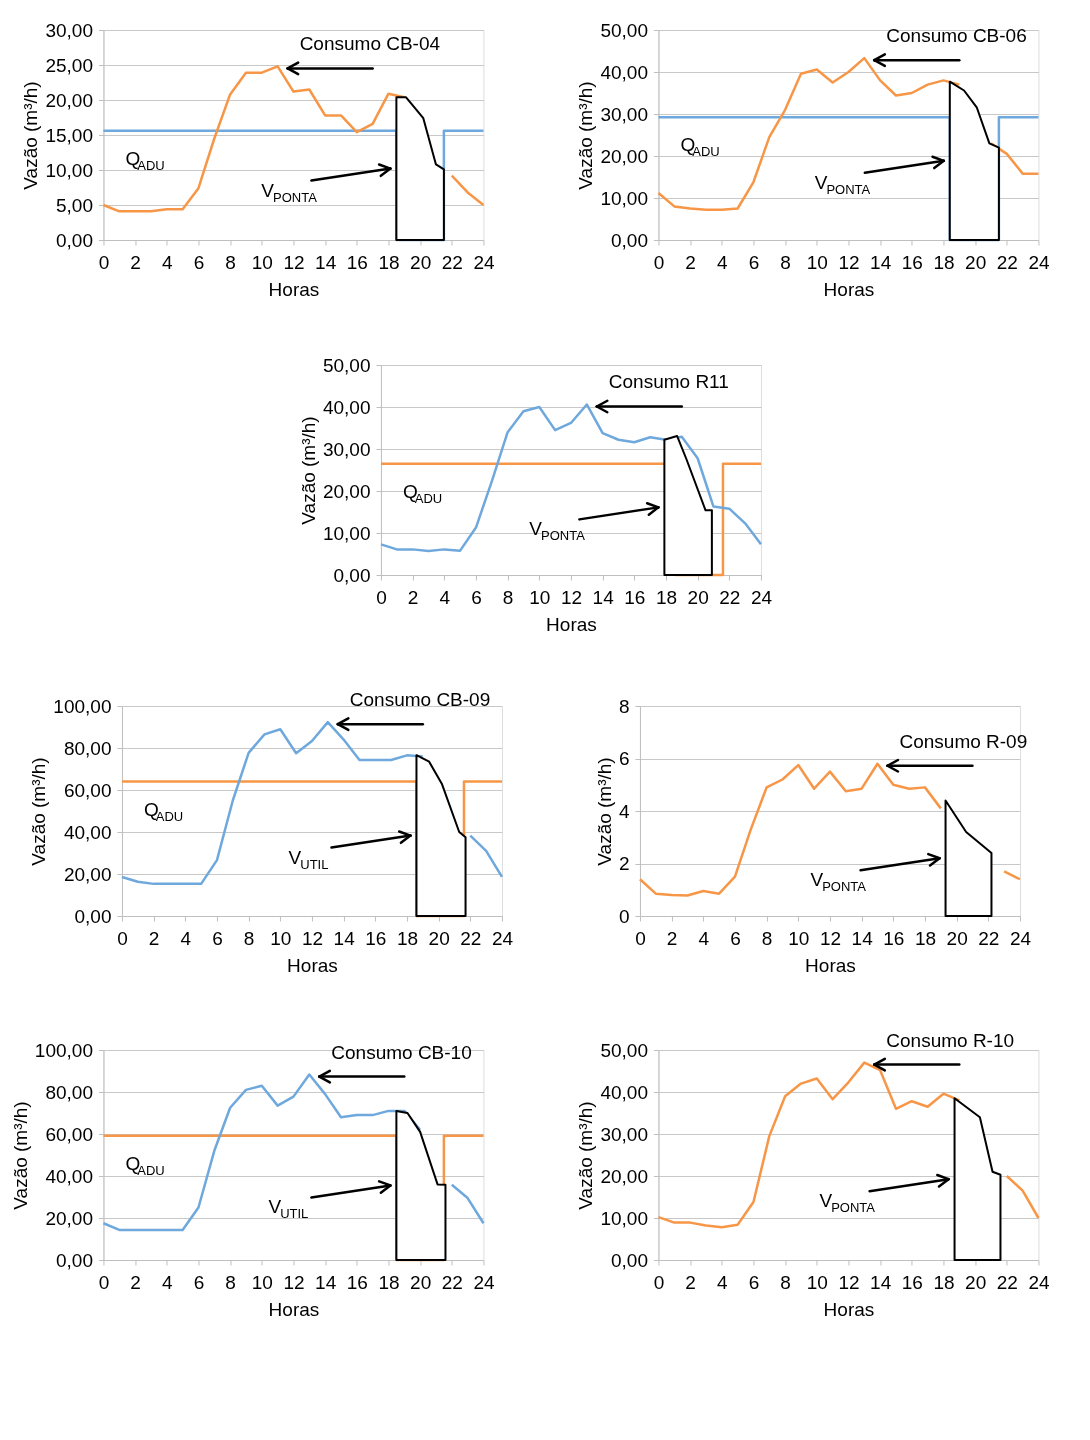  What do you see at coordinates (624, 758) in the screenshot?
I see `y-tick-label: 6` at bounding box center [624, 758].